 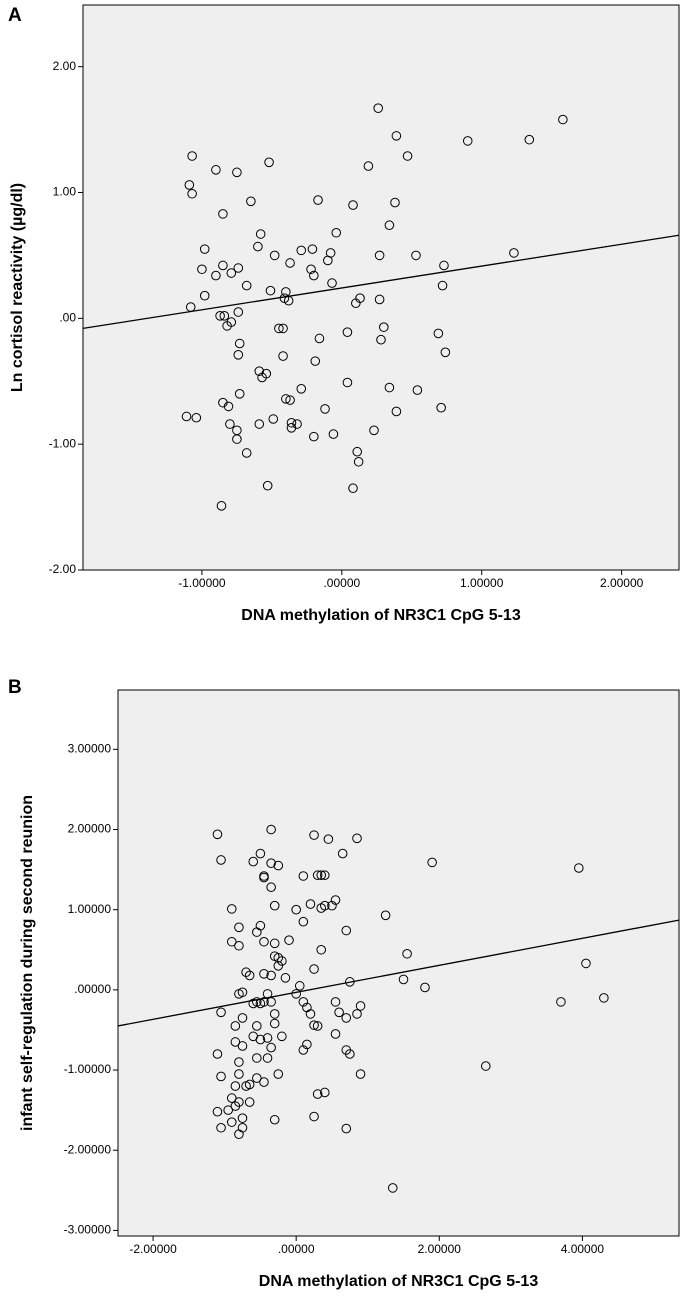 I want to click on y-tick-label: -2.00, so click(x=63, y=569).